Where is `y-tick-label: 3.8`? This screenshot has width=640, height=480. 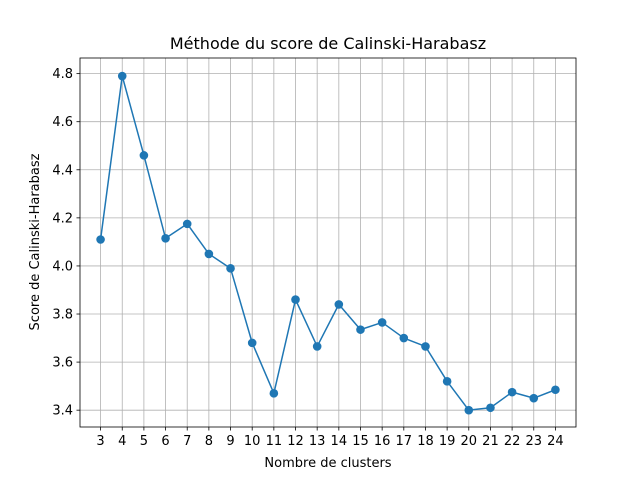 y-tick-label: 3.8 is located at coordinates (62, 315).